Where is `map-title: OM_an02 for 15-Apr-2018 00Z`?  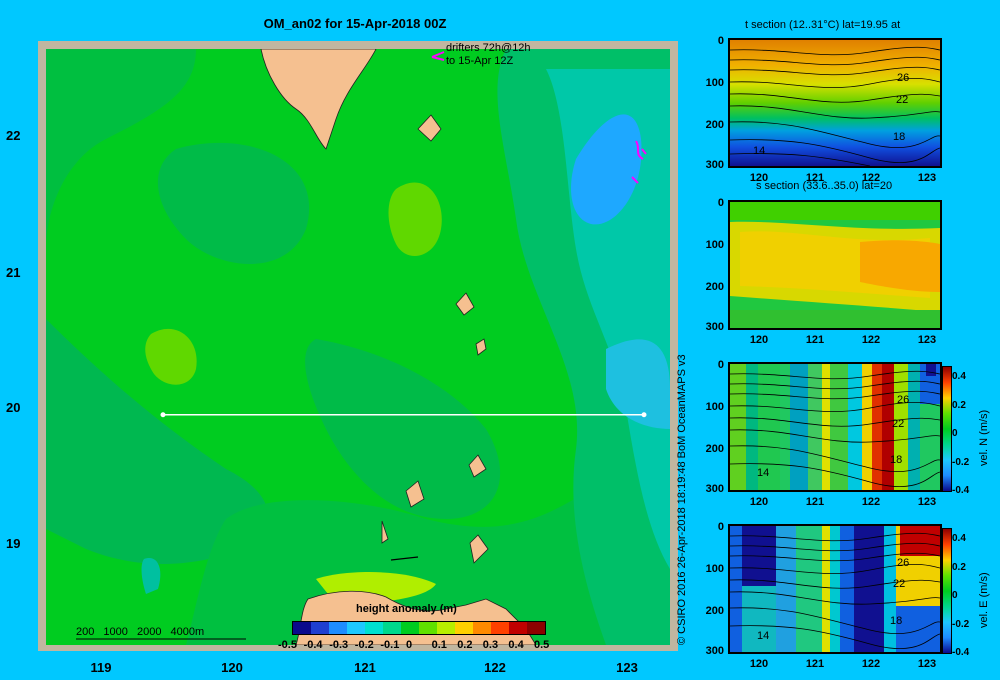 map-title: OM_an02 for 15-Apr-2018 00Z is located at coordinates (355, 23).